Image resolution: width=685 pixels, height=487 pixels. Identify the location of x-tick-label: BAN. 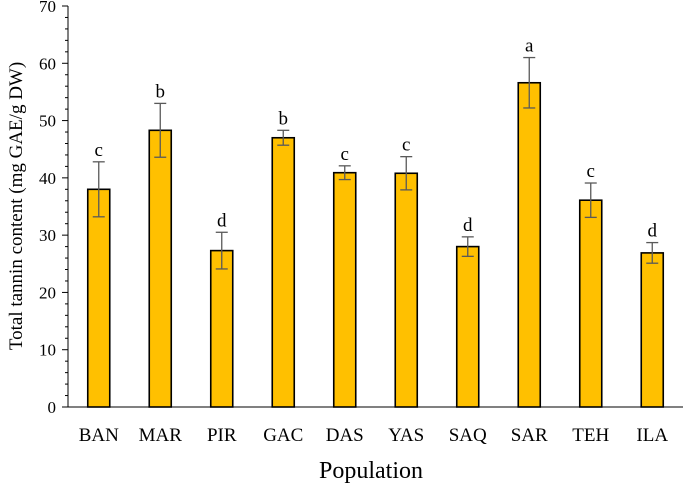
(99, 435).